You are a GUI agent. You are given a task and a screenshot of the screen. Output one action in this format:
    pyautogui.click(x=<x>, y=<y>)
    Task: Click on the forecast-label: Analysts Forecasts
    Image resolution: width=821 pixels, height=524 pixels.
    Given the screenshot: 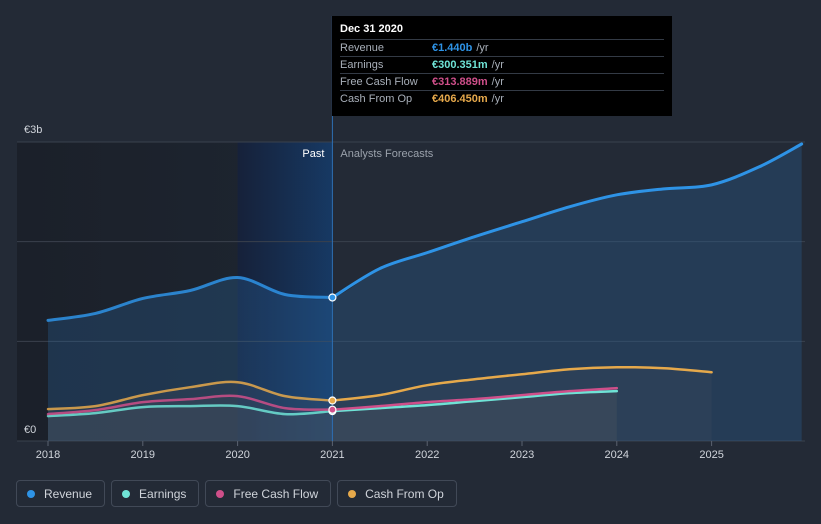 What is the action you would take?
    pyautogui.click(x=386, y=154)
    